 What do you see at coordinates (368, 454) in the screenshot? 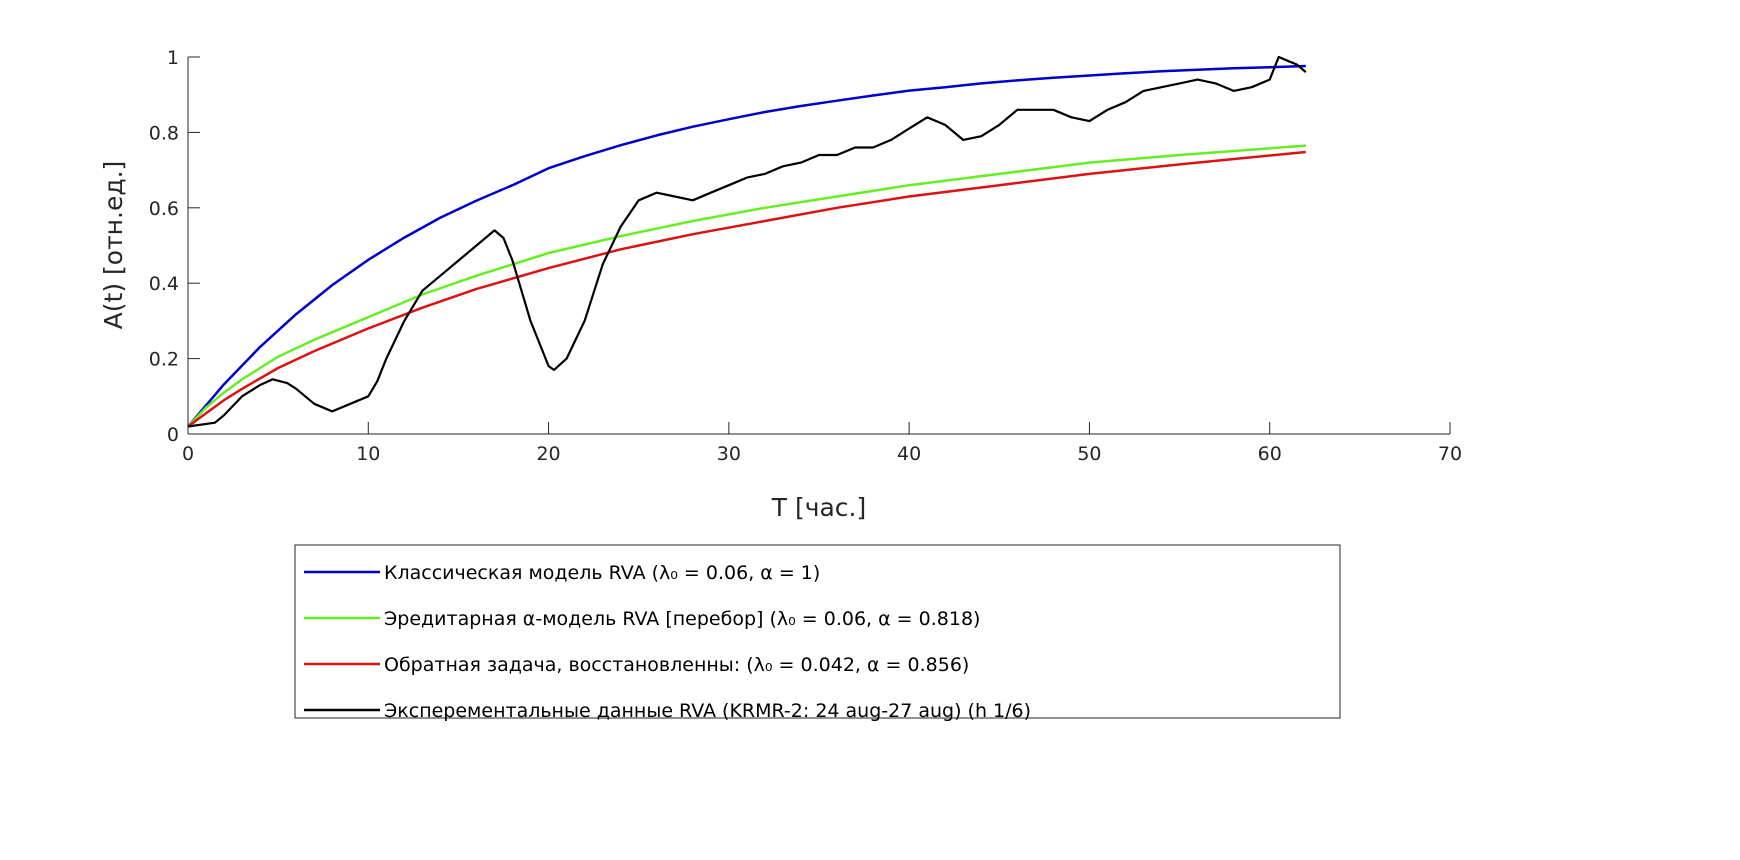
I see `x-tick-label: 10` at bounding box center [368, 454].